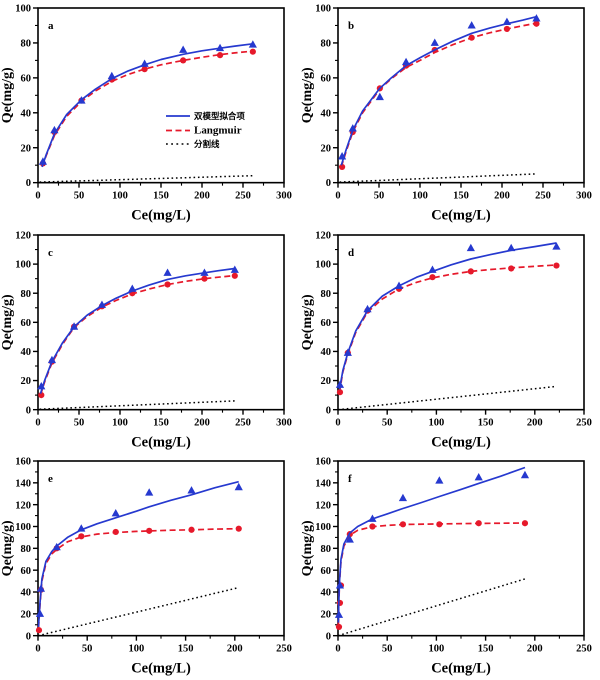  Describe the element at coordinates (218, 131) in the screenshot. I see `legend-label-langmuir: Langmuir` at that location.